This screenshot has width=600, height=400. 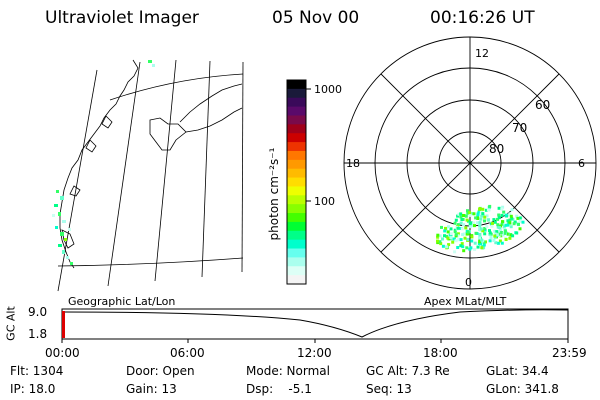 I want to click on mlt-label-0: 0, so click(x=468, y=282).